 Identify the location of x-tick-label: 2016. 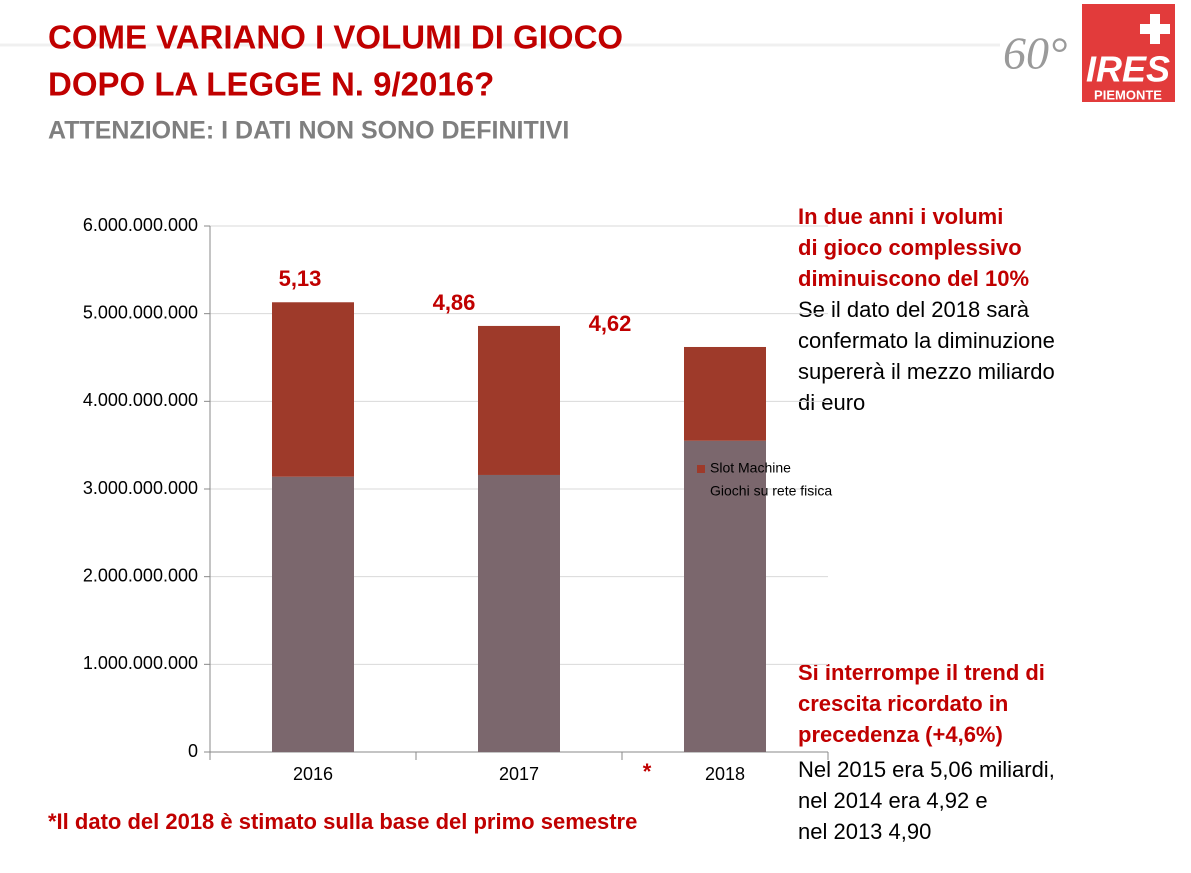
(313, 774).